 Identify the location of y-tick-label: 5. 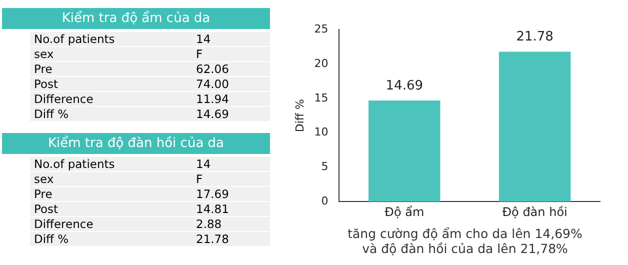
(324, 167).